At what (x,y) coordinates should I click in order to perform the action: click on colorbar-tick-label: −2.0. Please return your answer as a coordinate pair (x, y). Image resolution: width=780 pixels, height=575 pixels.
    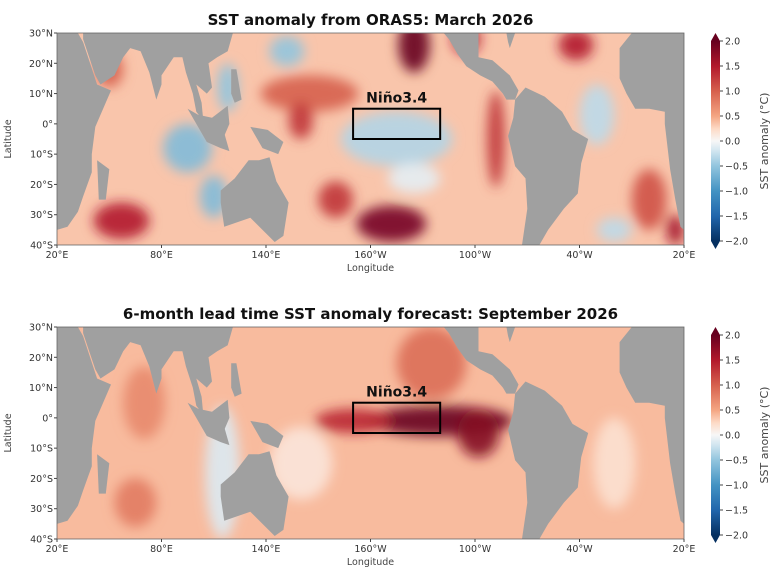
    Looking at the image, I should click on (736, 242).